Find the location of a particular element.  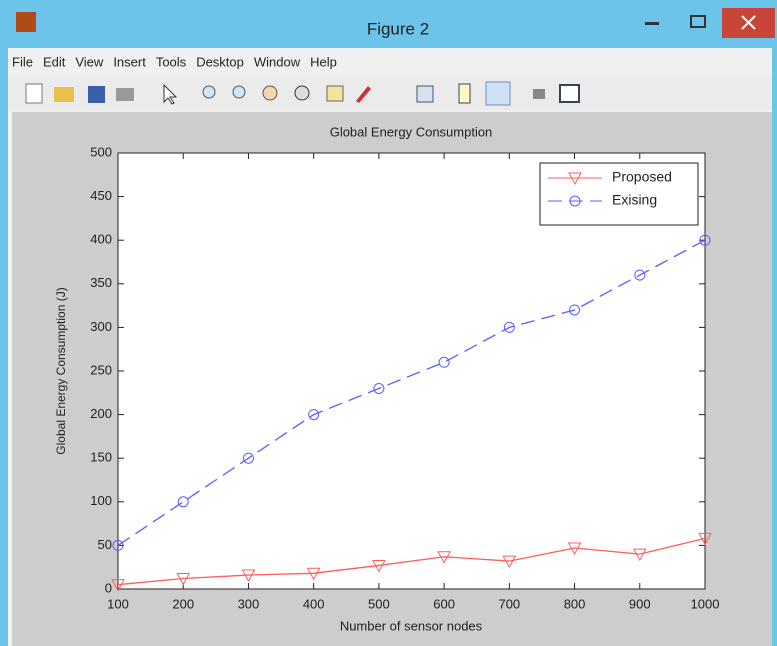

legend-label: Proposed is located at coordinates (642, 177).